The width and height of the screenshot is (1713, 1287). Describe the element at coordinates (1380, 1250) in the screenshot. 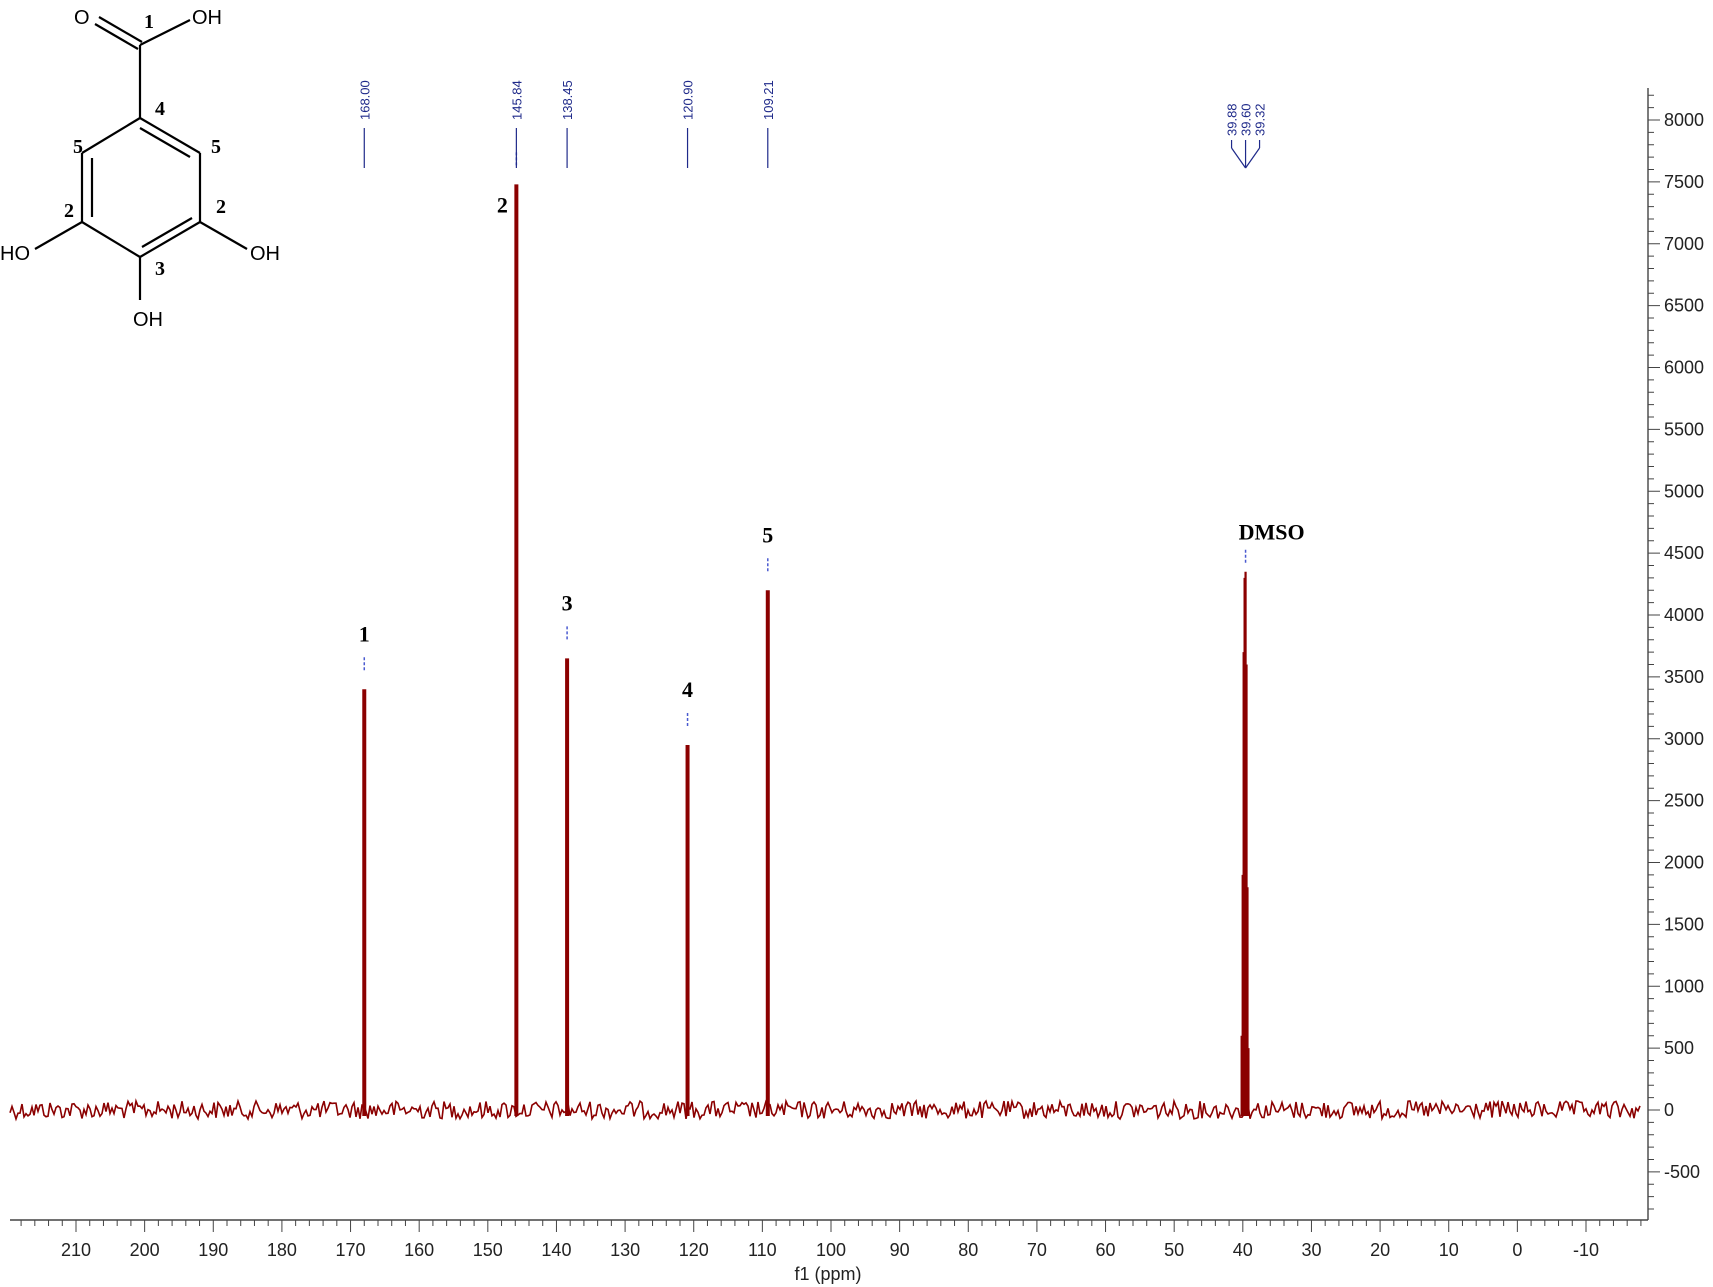

I see `x-tick-label: 20` at that location.